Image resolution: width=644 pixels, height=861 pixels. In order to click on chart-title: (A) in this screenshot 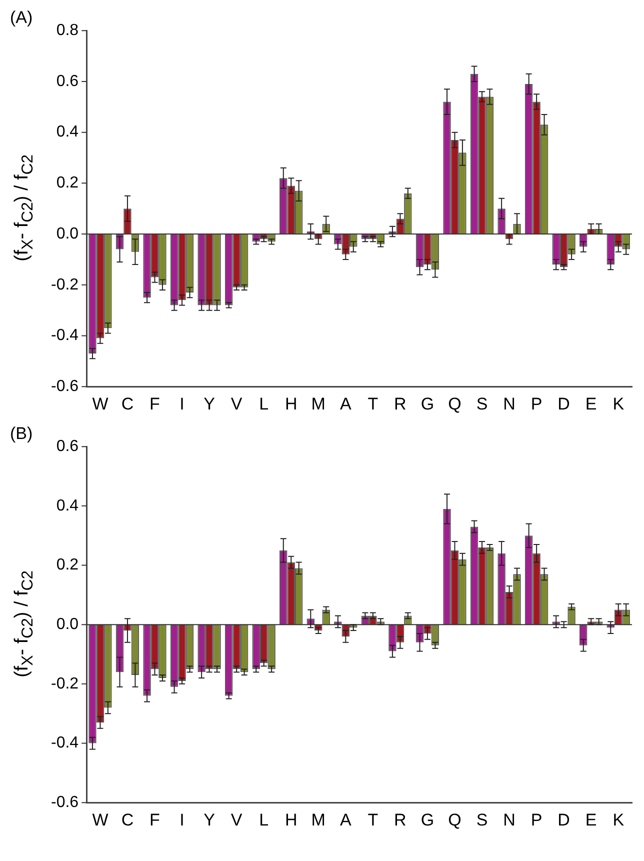, I will do `click(21, 18)`.